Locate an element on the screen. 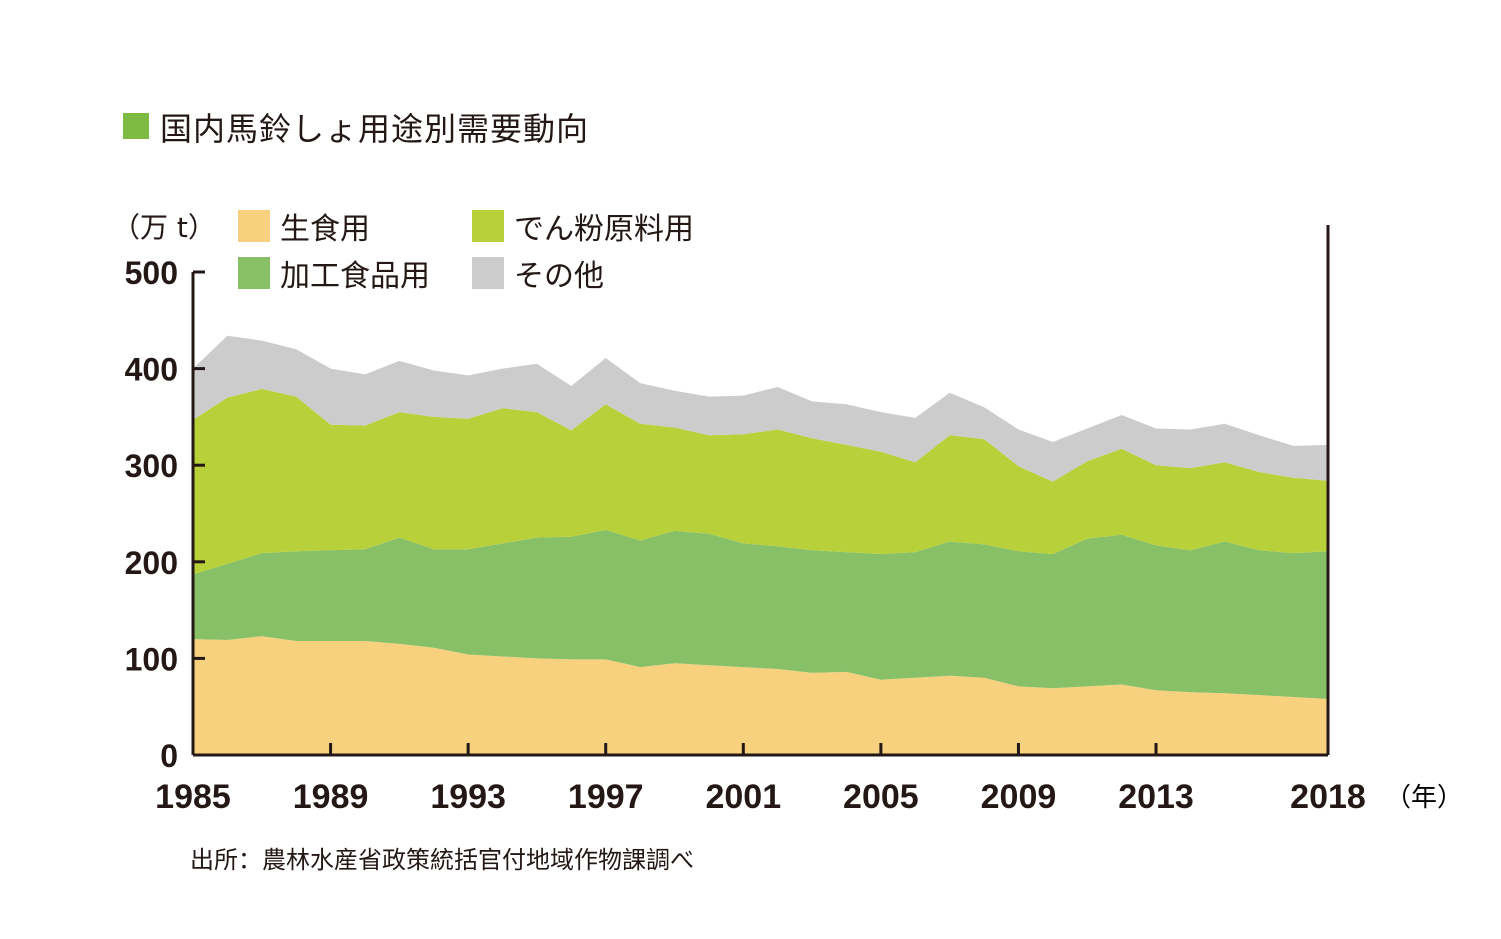 The width and height of the screenshot is (1501, 939). x-axis-unit: （年） is located at coordinates (1424, 798).